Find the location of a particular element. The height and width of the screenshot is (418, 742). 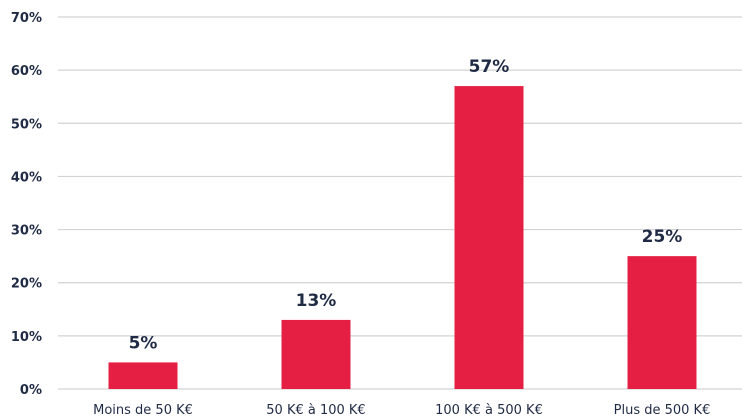

x-tick-label: Plus de 500 K€ is located at coordinates (662, 410).